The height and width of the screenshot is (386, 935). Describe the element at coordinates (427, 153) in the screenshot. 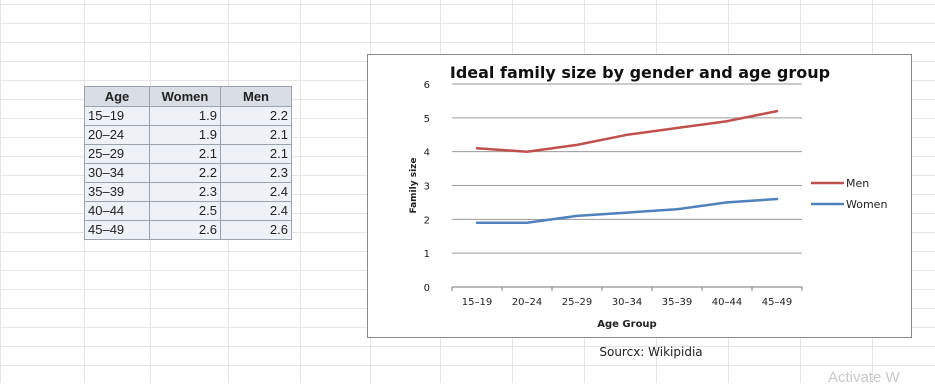

I see `y-tick-label: 4` at that location.